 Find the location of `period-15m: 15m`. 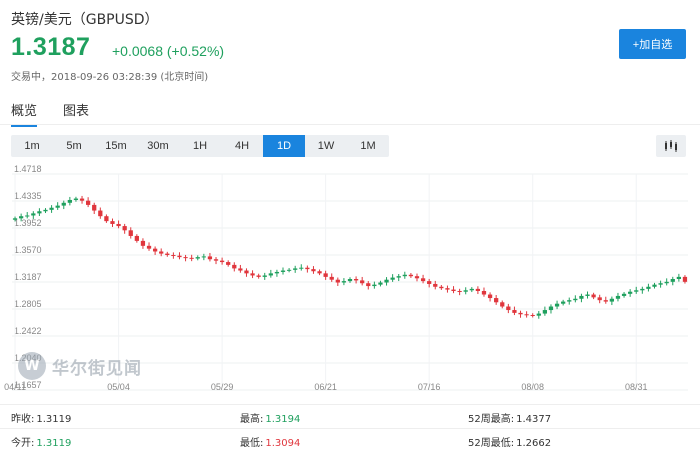

period-15m: 15m is located at coordinates (116, 146).